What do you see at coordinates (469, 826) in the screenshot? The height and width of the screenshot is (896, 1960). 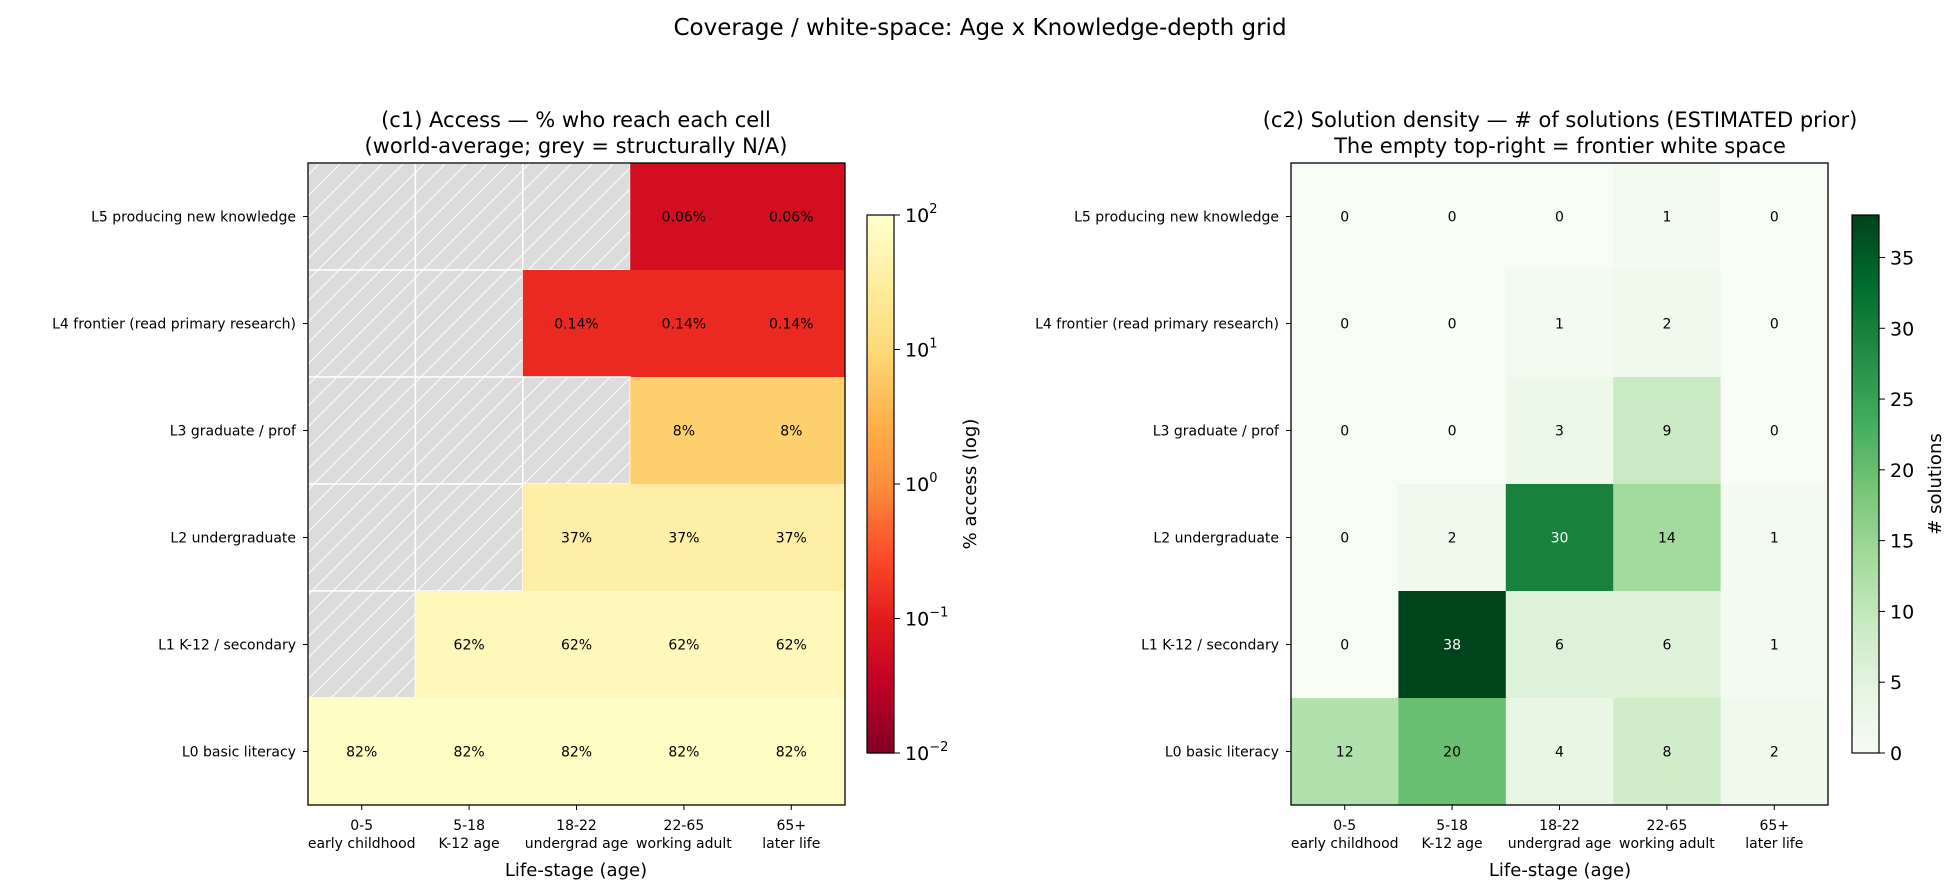 I see `access-x-tick-label-line-1: 5-18` at bounding box center [469, 826].